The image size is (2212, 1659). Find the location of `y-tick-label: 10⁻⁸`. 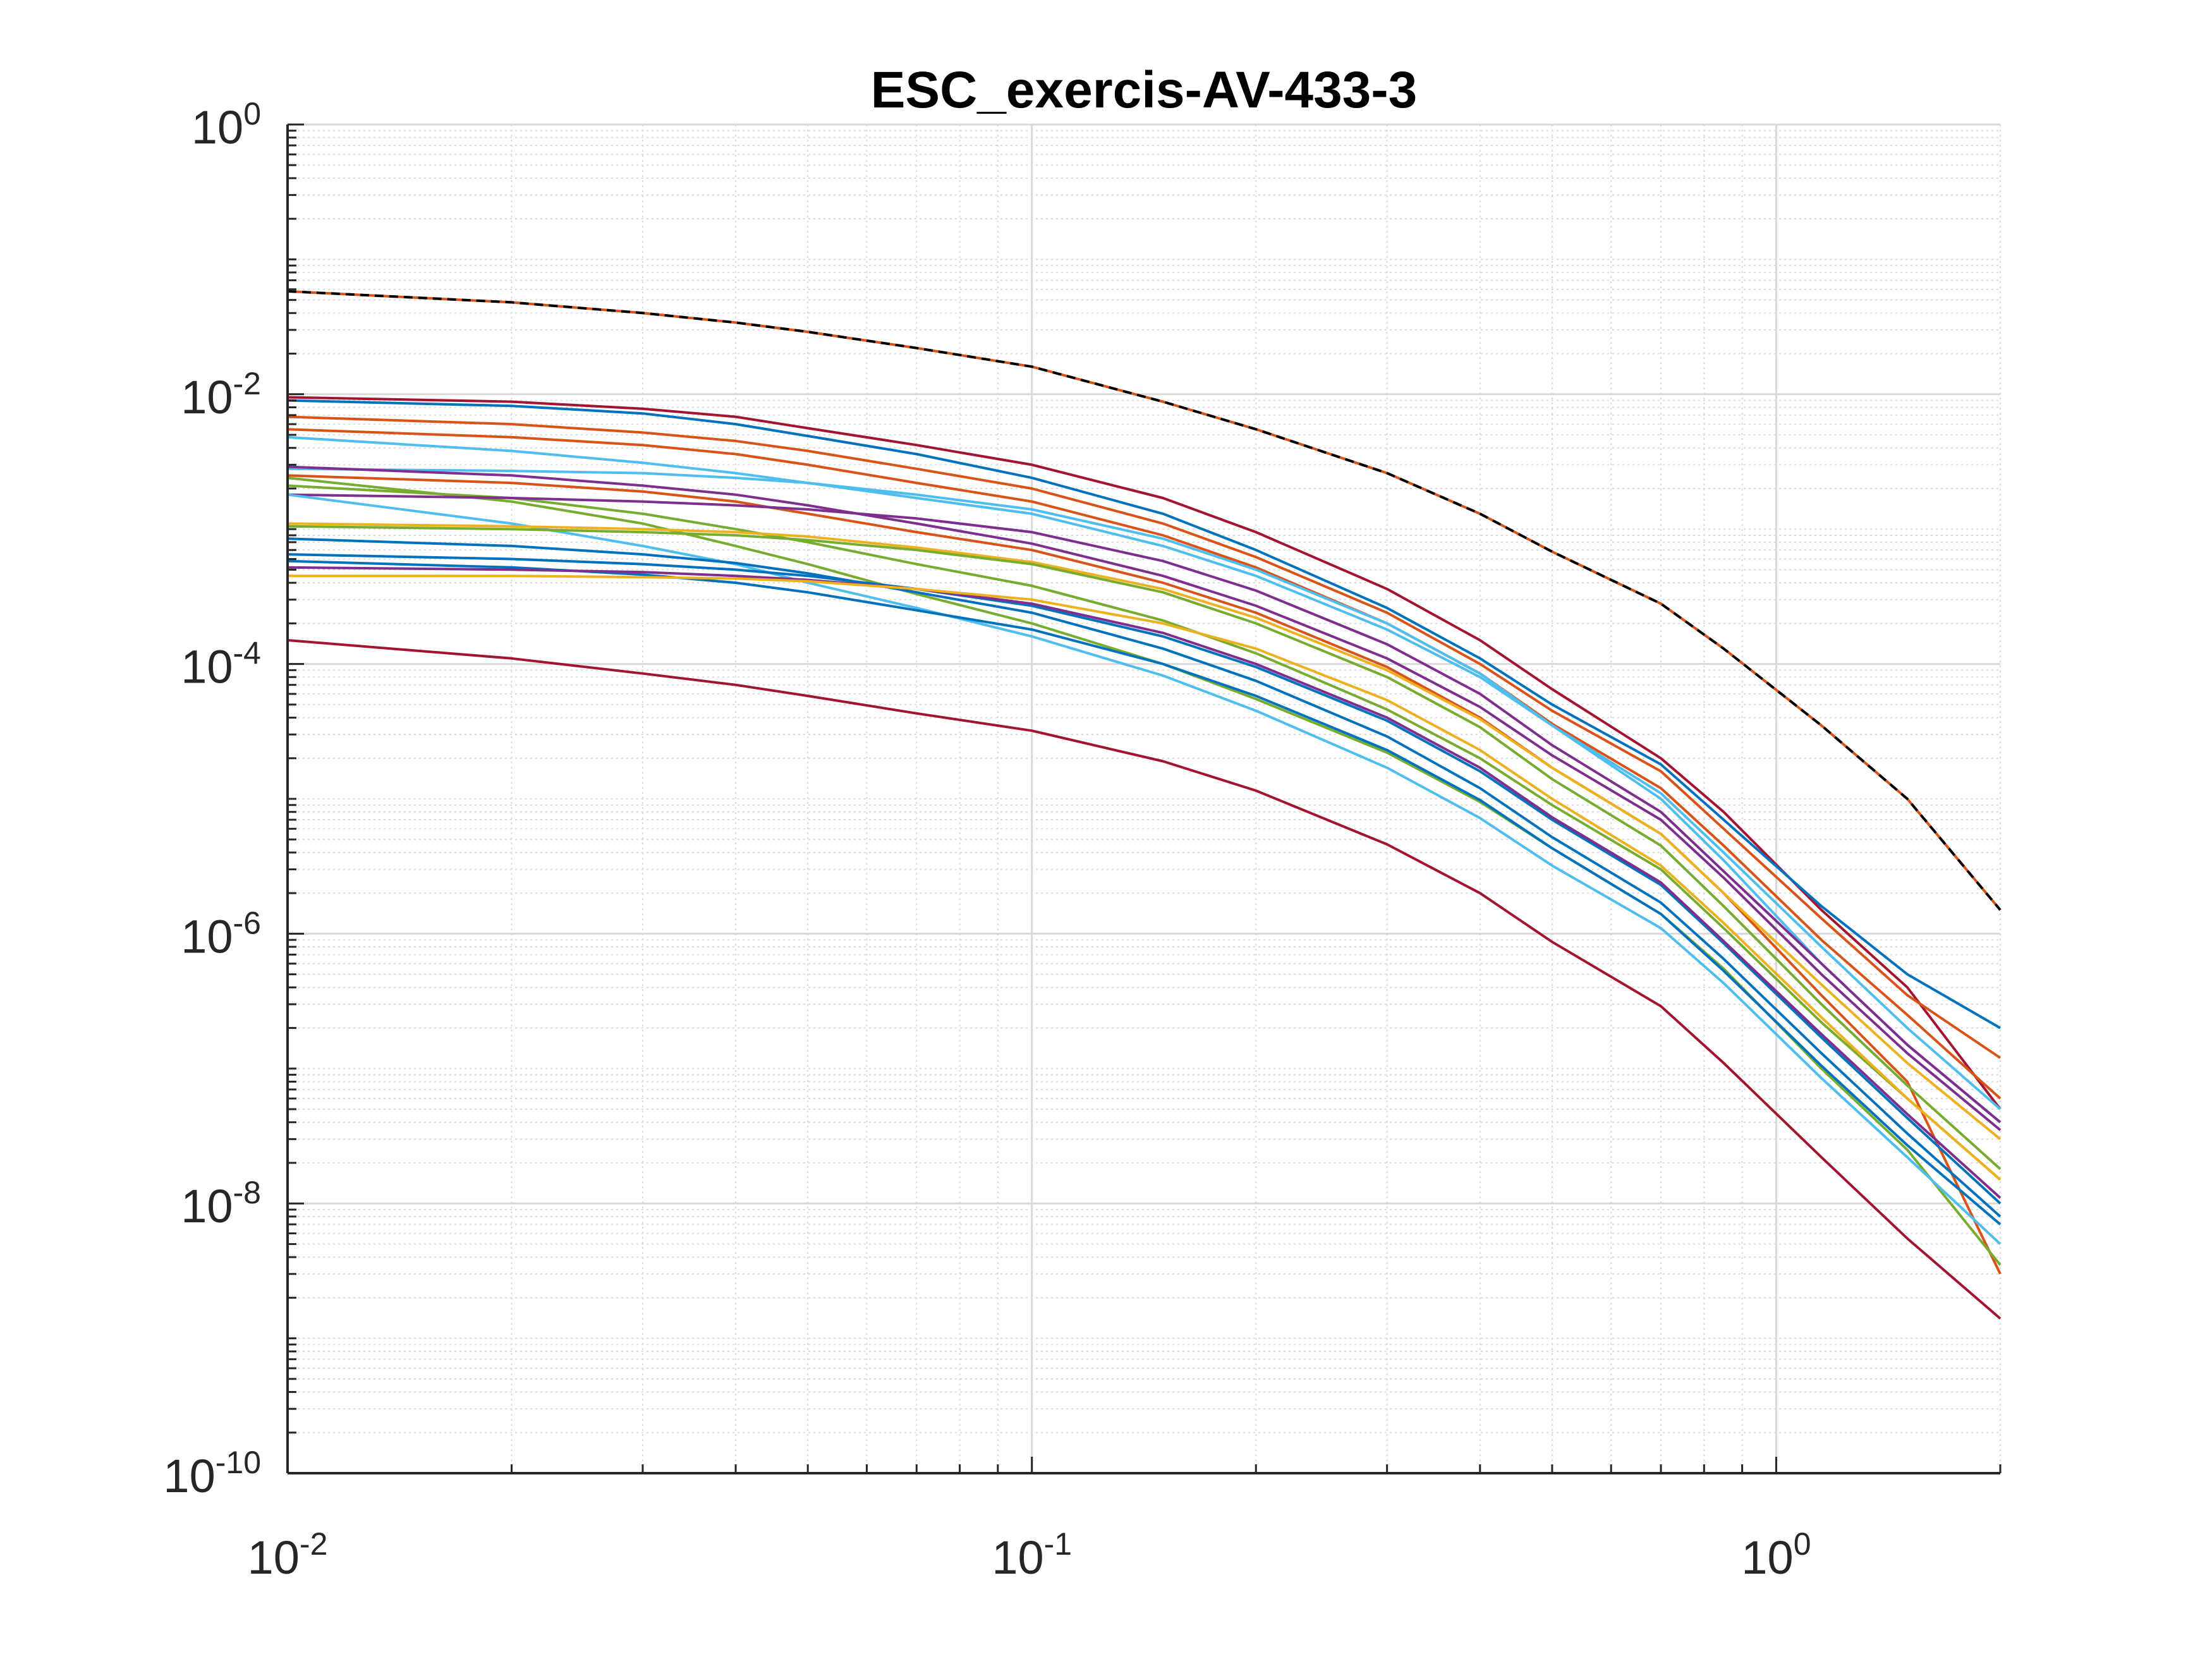

y-tick-label: 10⁻⁸ is located at coordinates (221, 1203).